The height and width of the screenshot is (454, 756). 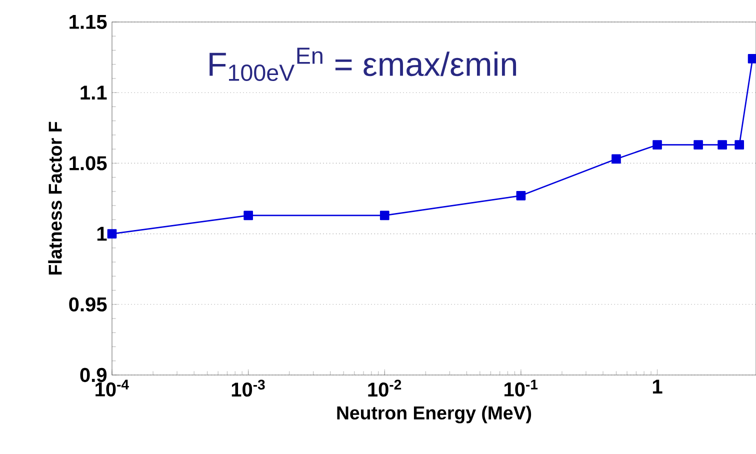 I want to click on y-tick-label: 1.15, so click(x=88, y=22).